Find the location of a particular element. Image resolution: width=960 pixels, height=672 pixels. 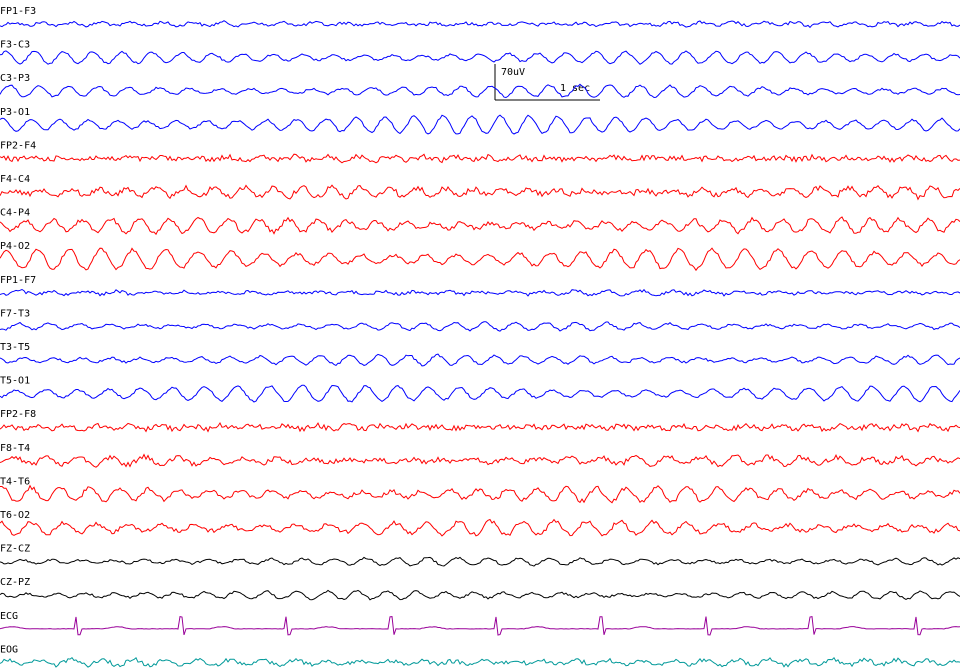

channel: T4-T6 is located at coordinates (480, 490).